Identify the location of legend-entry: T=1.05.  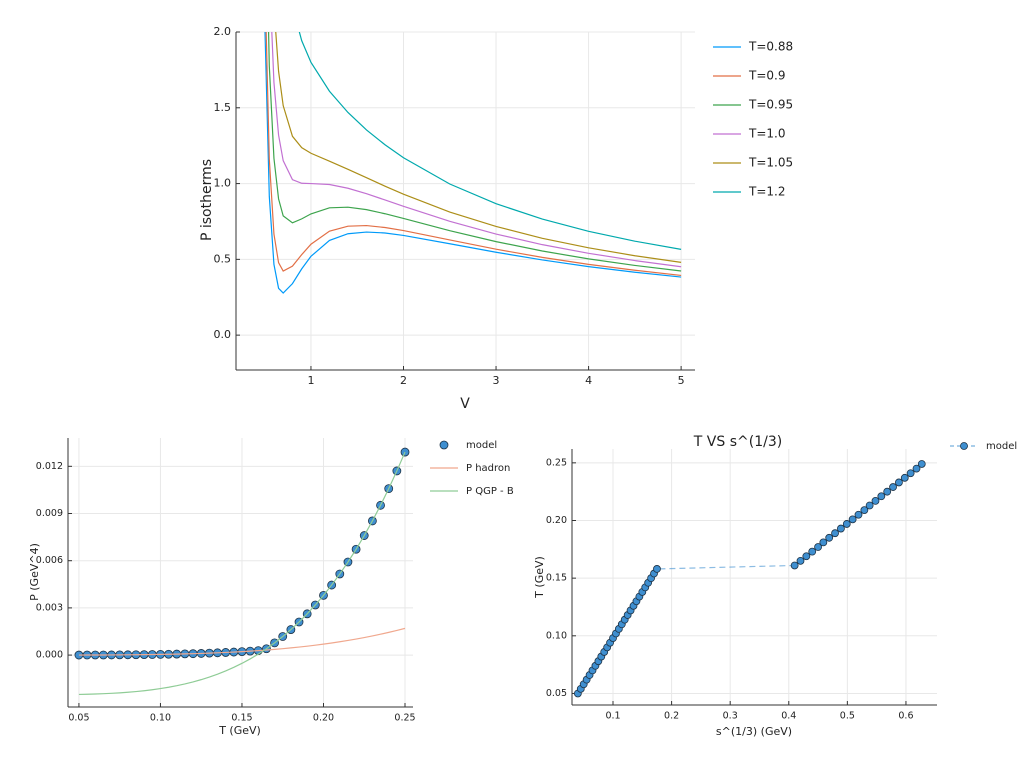
(753, 163).